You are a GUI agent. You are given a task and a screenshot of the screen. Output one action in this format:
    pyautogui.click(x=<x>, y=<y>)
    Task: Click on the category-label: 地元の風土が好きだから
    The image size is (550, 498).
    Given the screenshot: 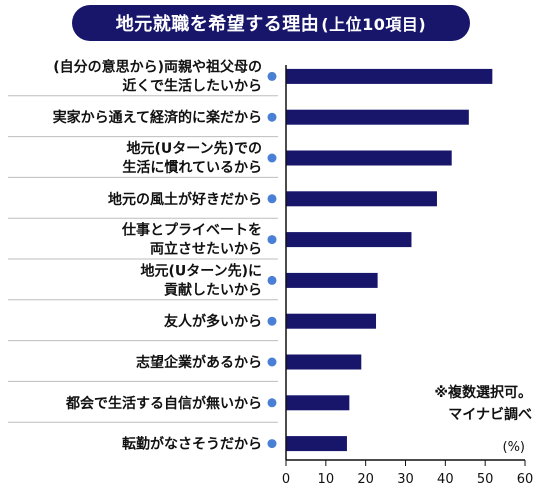 What is the action you would take?
    pyautogui.click(x=185, y=199)
    